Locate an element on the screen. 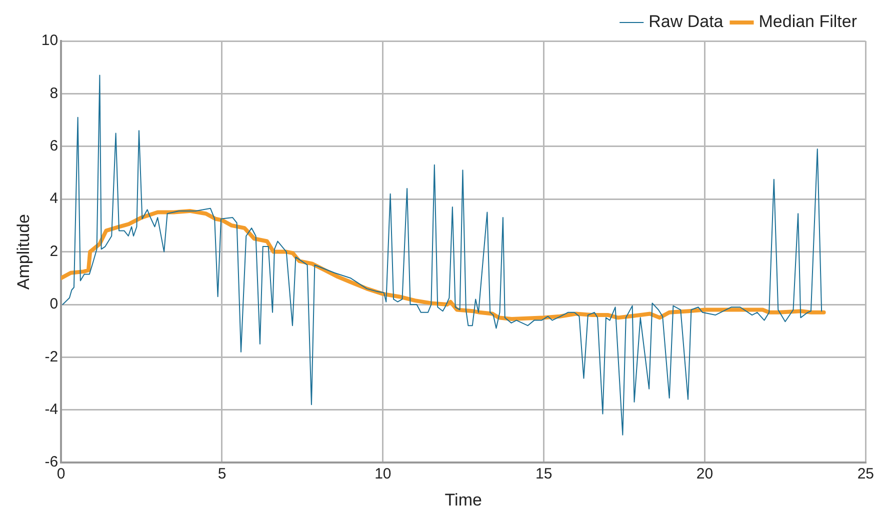 This screenshot has width=877, height=519. y-tick-label: 0 is located at coordinates (54, 304).